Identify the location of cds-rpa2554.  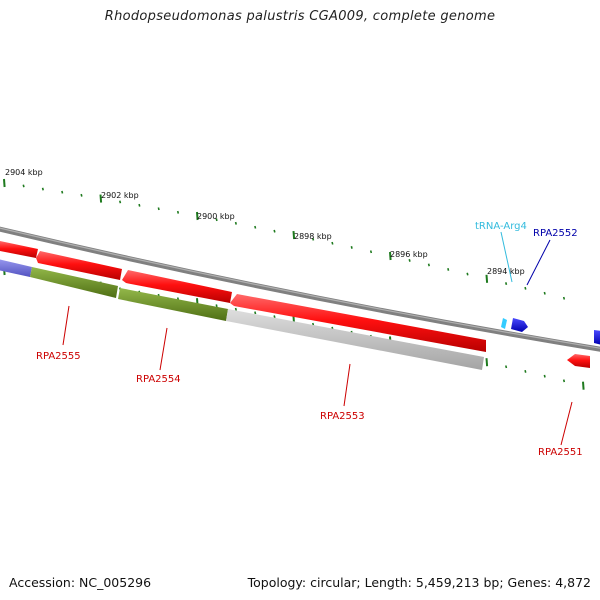
(177, 286).